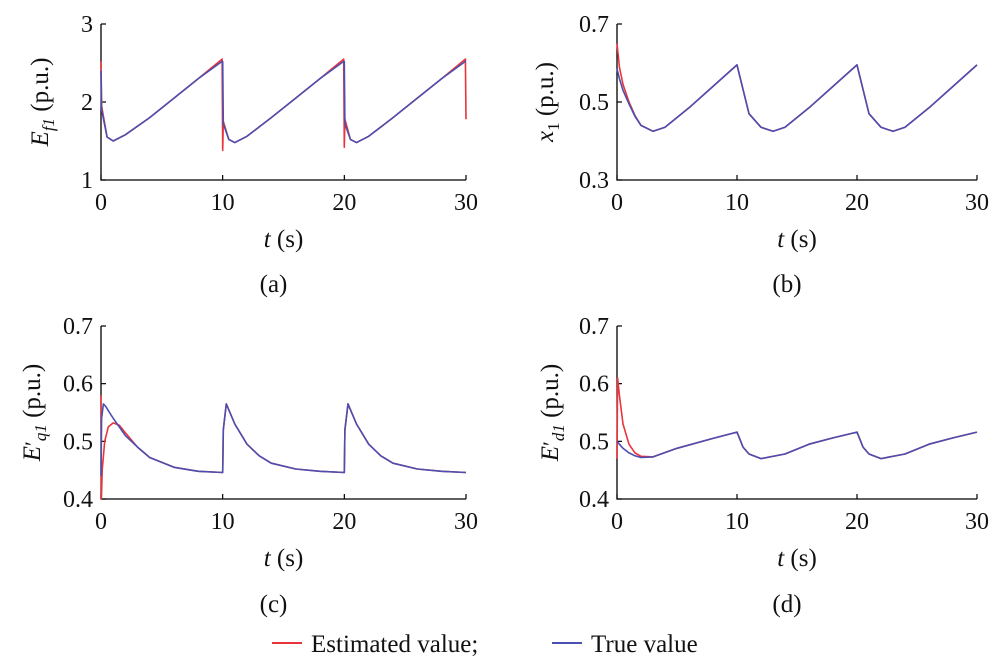  I want to click on legend-estimated-label: Estimated value;, so click(394, 644).